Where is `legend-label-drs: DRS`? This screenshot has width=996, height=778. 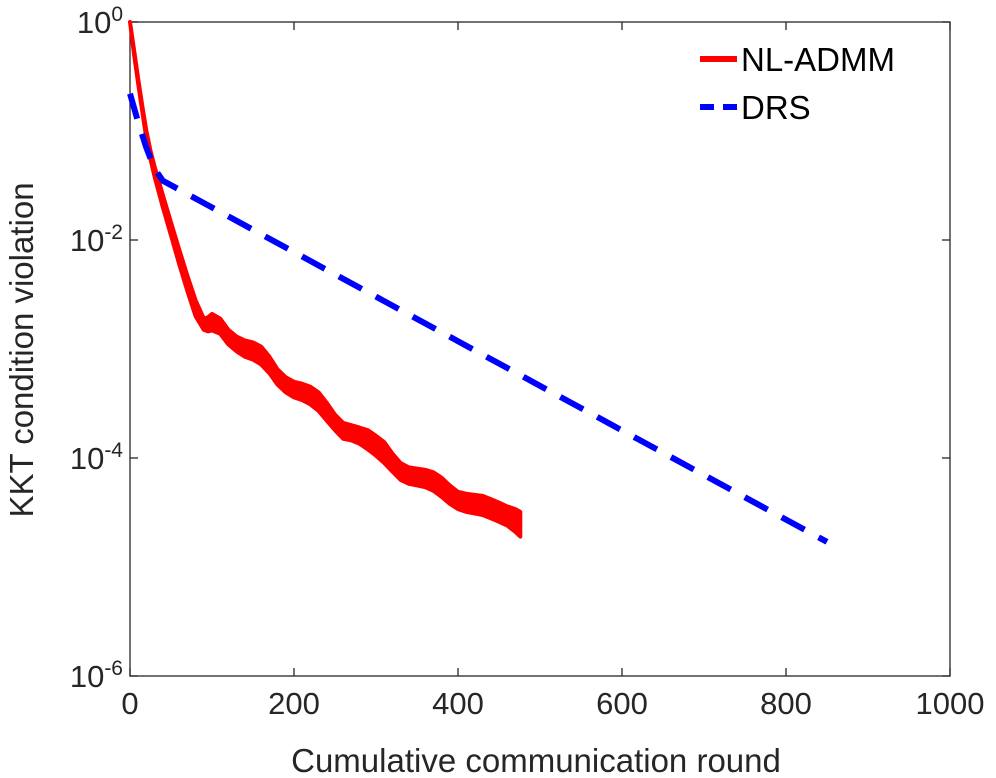
legend-label-drs: DRS is located at coordinates (776, 107).